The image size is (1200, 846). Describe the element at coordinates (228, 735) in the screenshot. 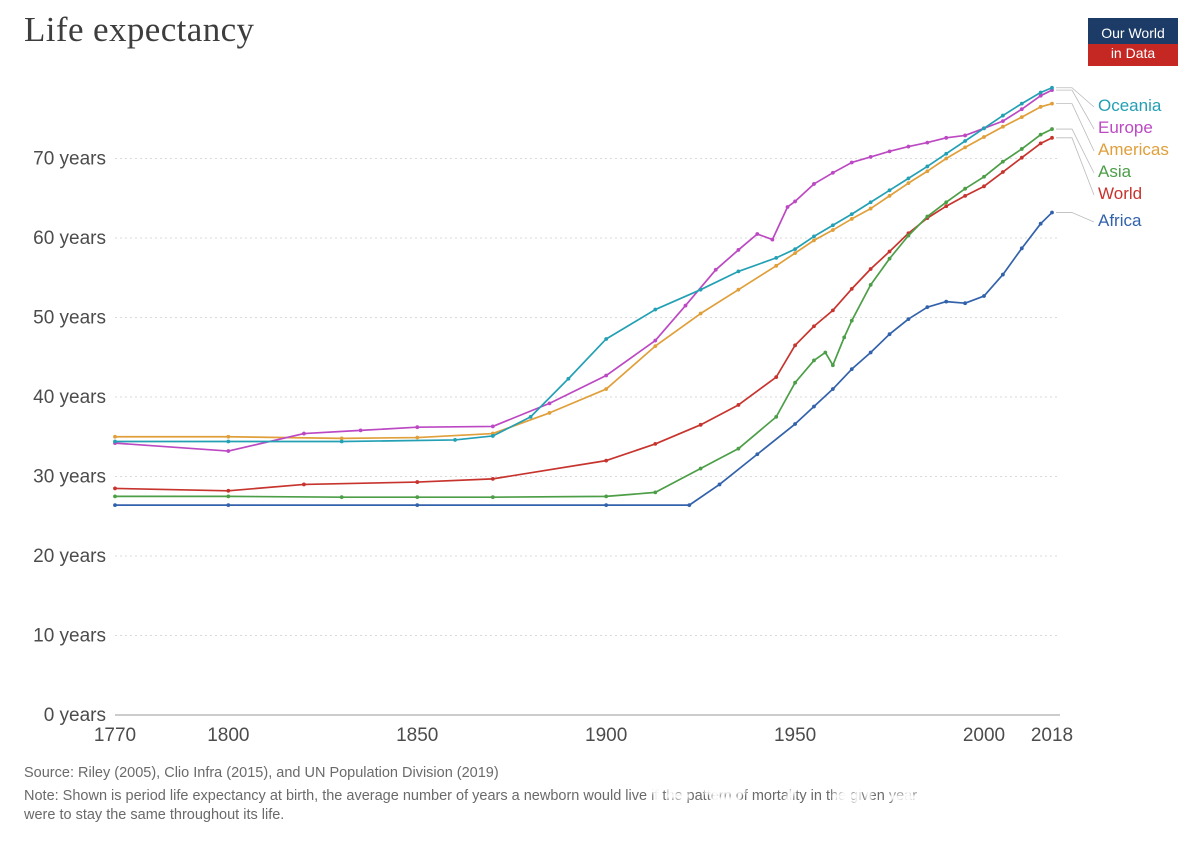

I see `x-axis-label: 1800` at that location.